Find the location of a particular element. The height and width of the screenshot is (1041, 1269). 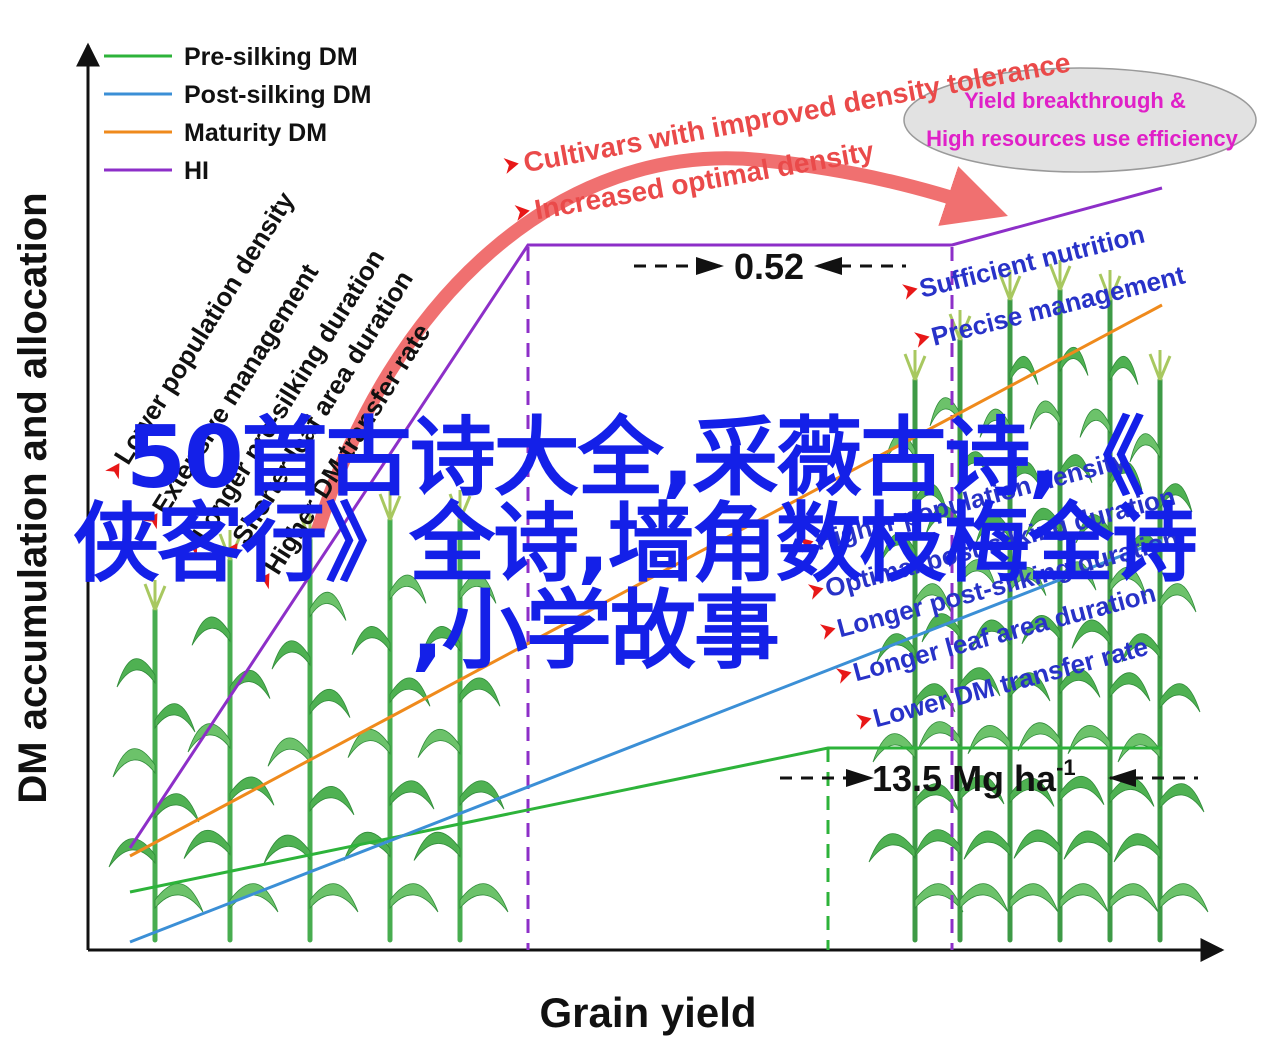

yield-exponent: -1 is located at coordinates (1066, 767).